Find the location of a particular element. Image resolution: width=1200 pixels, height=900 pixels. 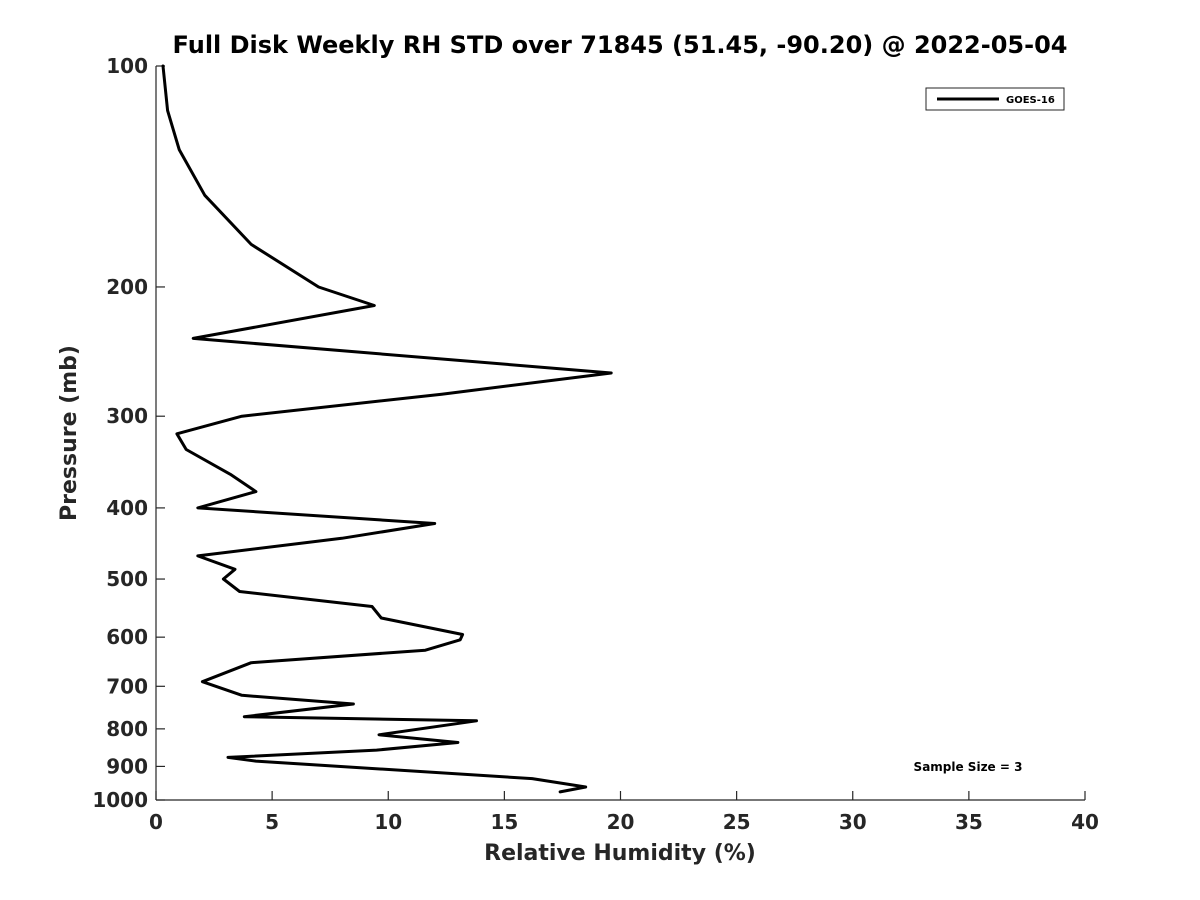

x-tick-label: 15 is located at coordinates (504, 822).